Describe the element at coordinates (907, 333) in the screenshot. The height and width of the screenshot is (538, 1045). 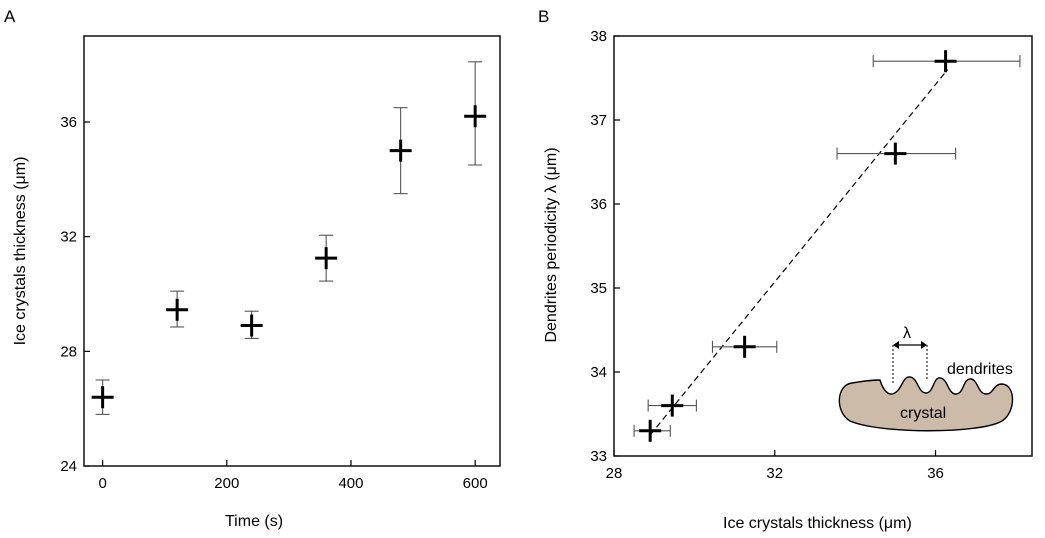
I see `lambda-label: λ` at that location.